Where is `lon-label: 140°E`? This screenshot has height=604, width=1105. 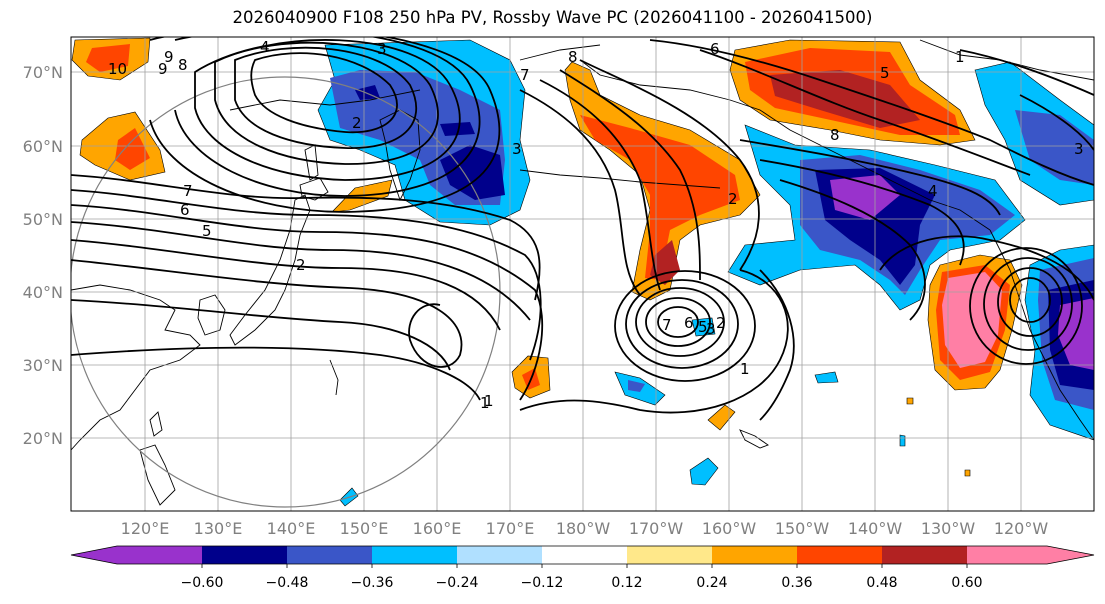
lon-label: 140°E is located at coordinates (291, 528).